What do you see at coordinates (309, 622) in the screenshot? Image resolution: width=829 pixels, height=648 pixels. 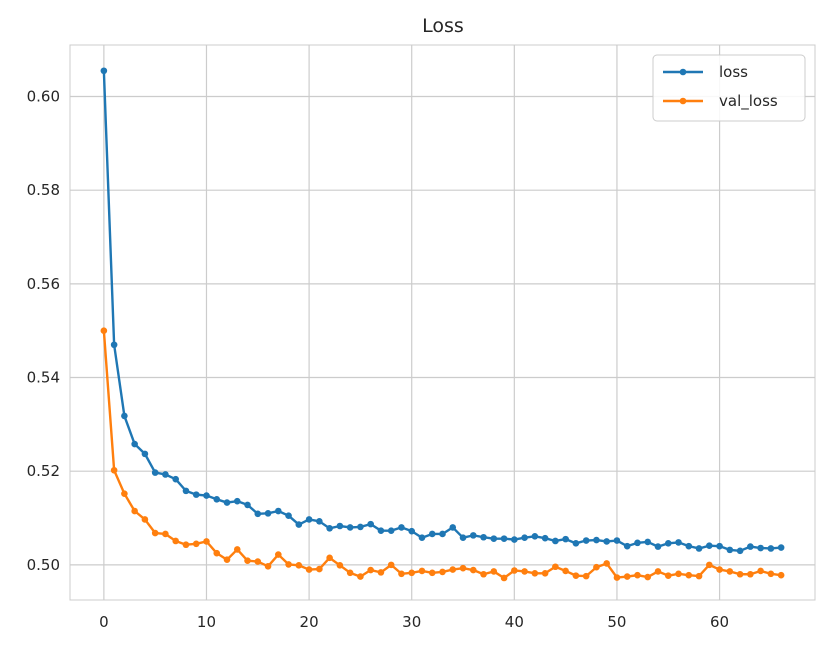 I see `x-tick-label: 20` at bounding box center [309, 622].